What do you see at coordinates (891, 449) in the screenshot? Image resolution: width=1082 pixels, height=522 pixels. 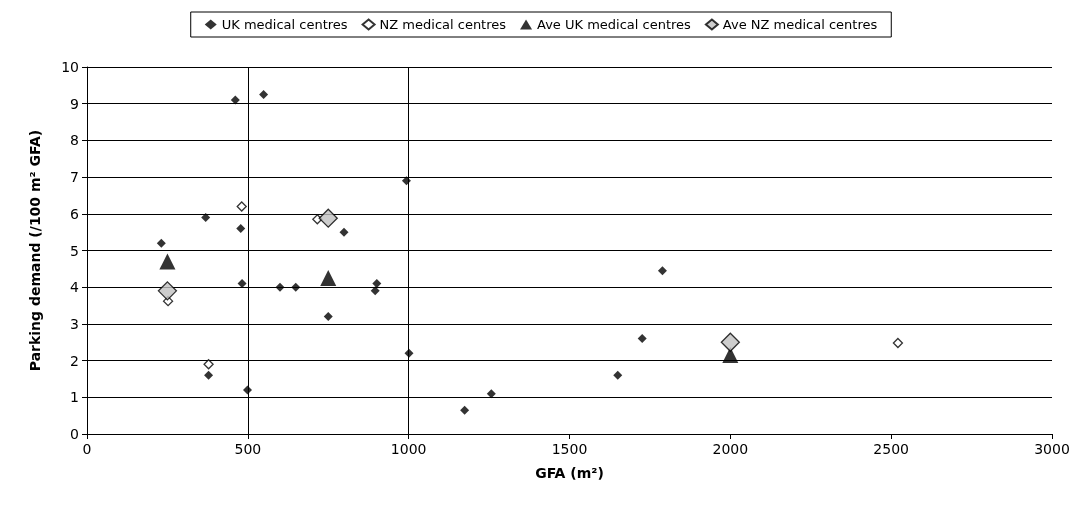 I see `x-tick-label: 2500` at bounding box center [891, 449].